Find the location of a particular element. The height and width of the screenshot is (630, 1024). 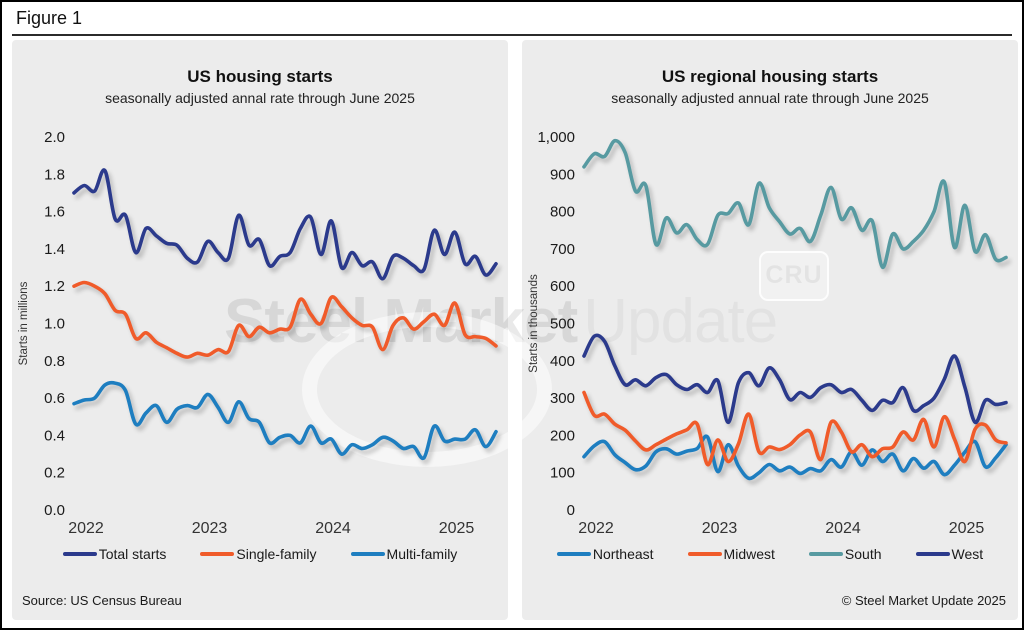

y-tick-label: 1.8 is located at coordinates (54, 174).